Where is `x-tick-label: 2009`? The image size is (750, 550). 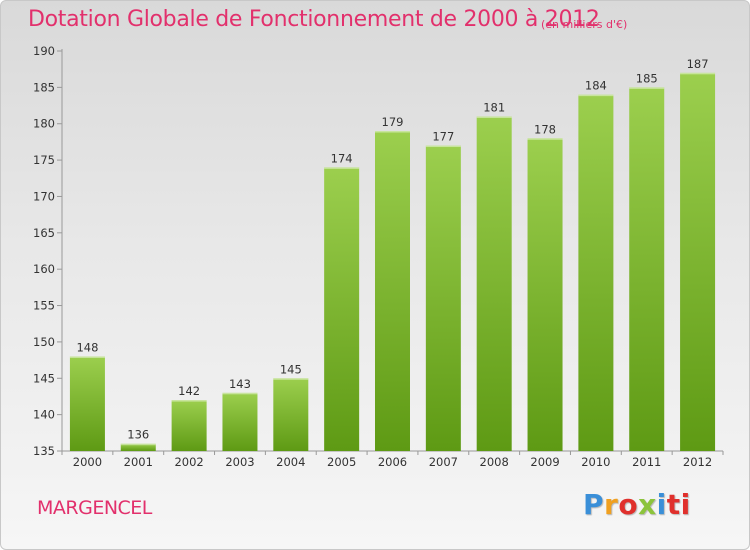
x-tick-label: 2009 is located at coordinates (544, 462).